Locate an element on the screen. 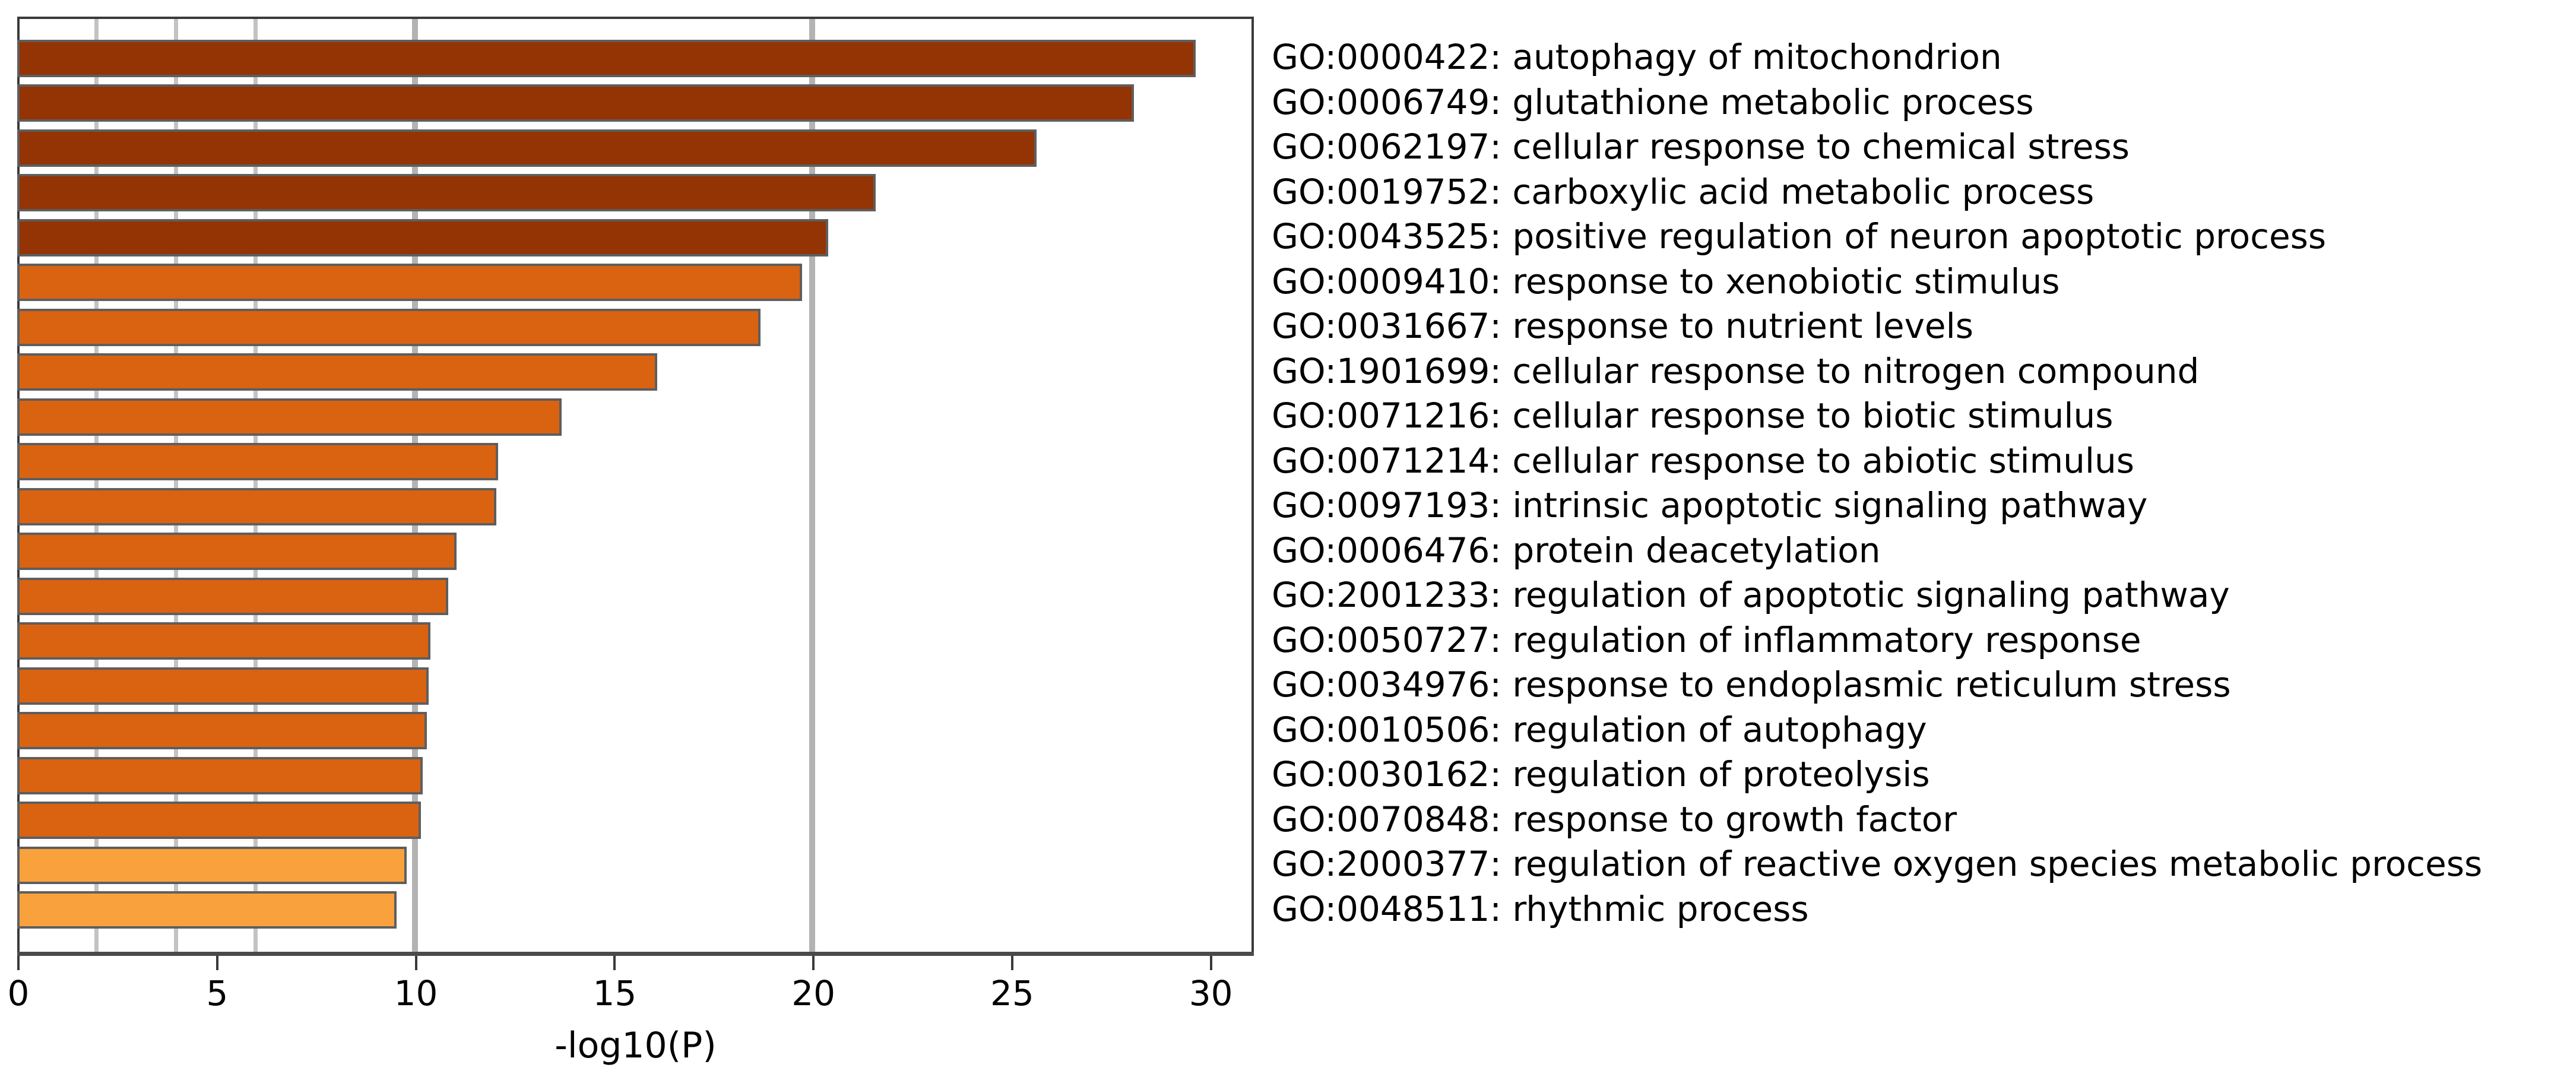 Image resolution: width=2576 pixels, height=1080 pixels. category-label-7: GO:0031667: response to nutrient levels is located at coordinates (1622, 326).